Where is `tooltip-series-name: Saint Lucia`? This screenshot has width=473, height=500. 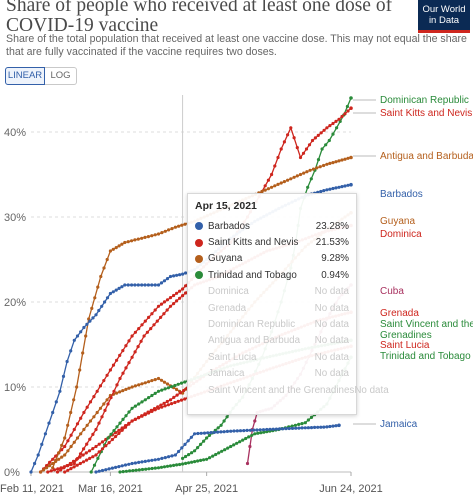
tooltip-series-name: Saint Lucia is located at coordinates (232, 357).